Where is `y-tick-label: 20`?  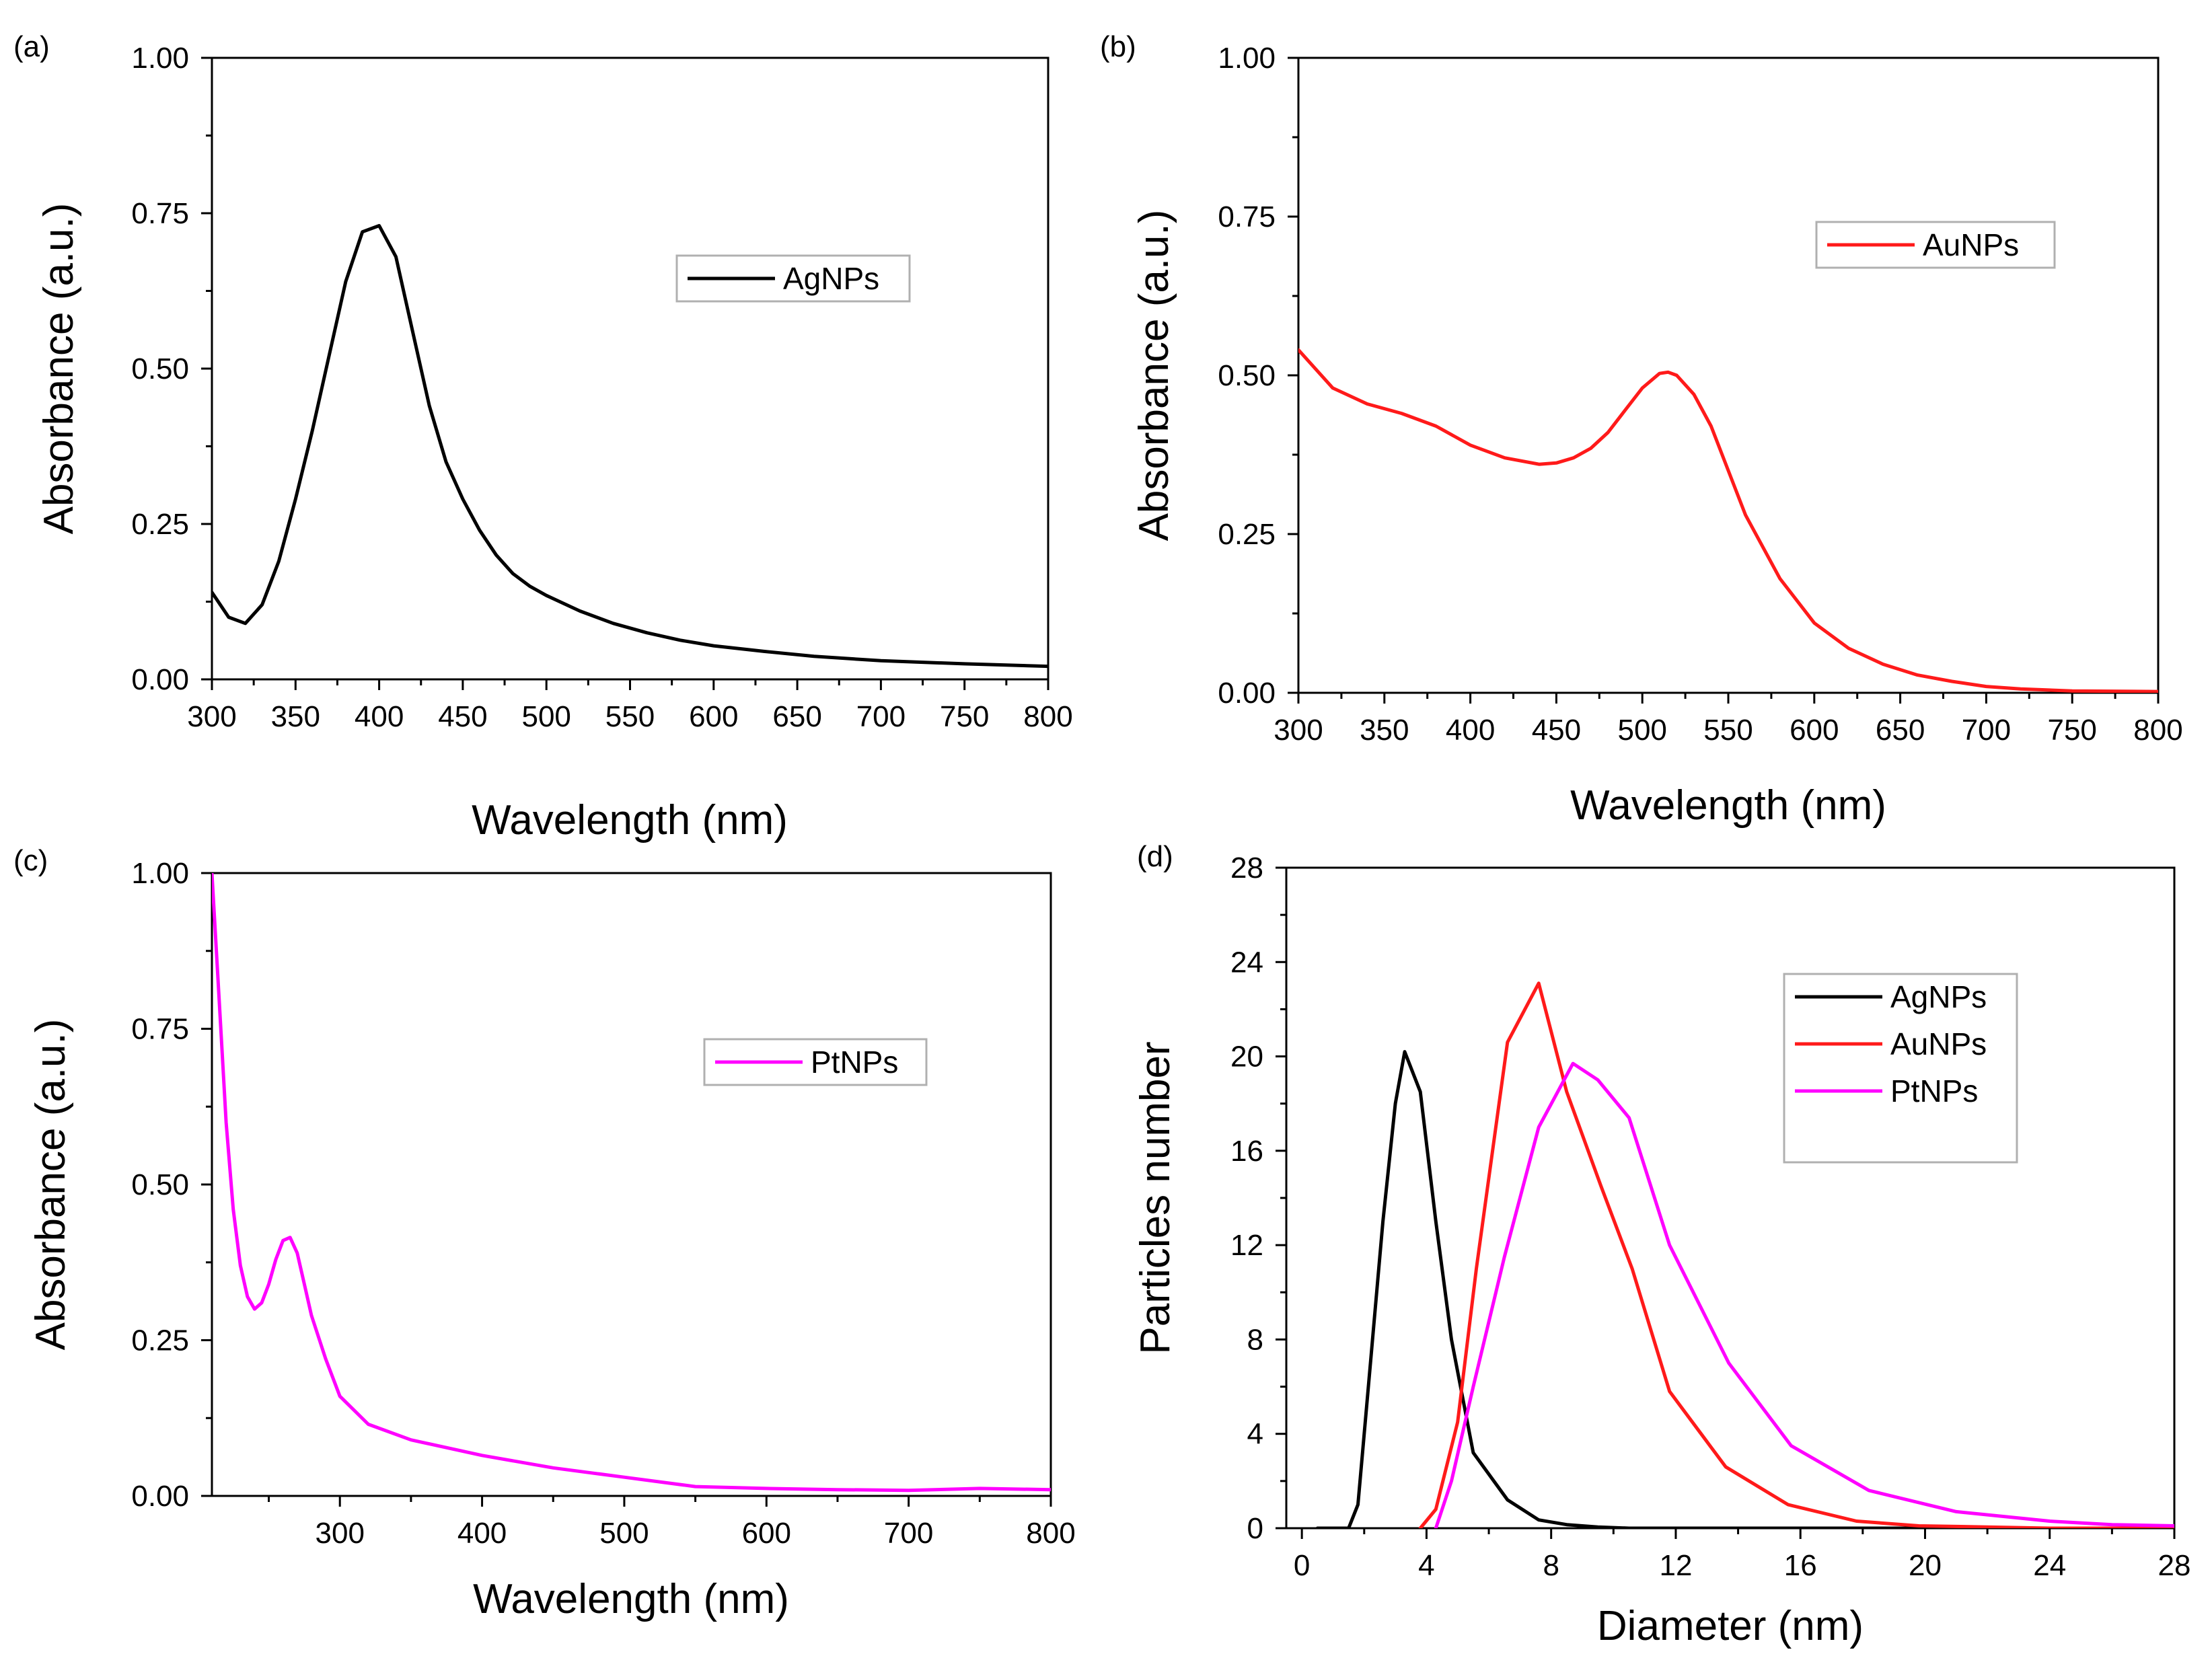 y-tick-label: 20 is located at coordinates (1246, 1057).